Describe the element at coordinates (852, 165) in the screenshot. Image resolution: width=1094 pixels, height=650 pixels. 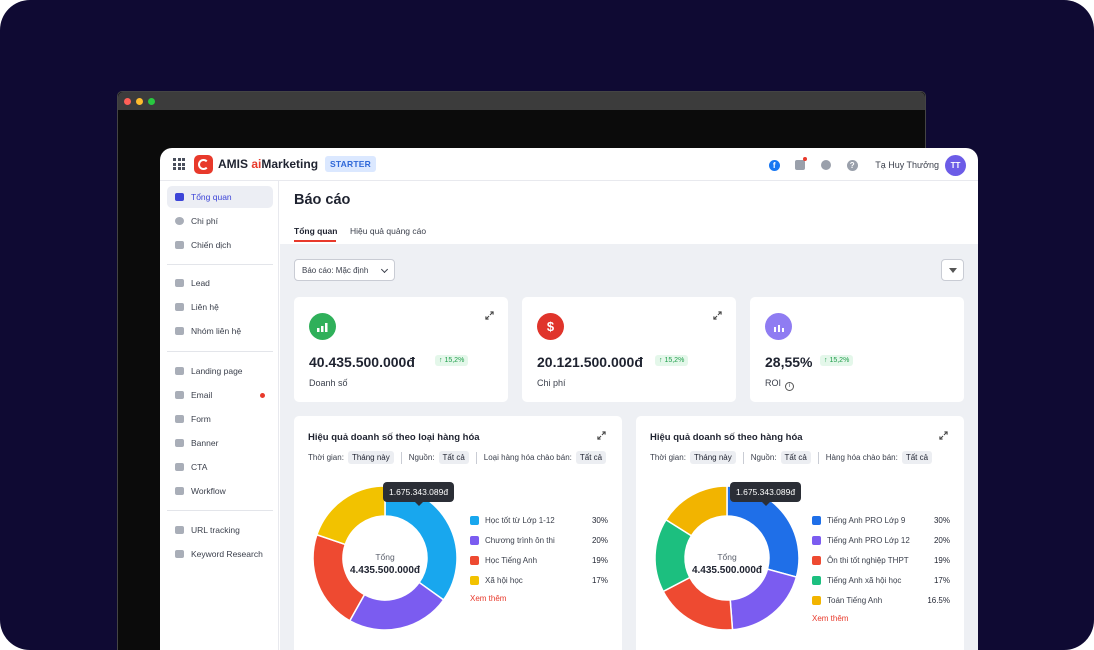
I see `help-icon: ?` at that location.